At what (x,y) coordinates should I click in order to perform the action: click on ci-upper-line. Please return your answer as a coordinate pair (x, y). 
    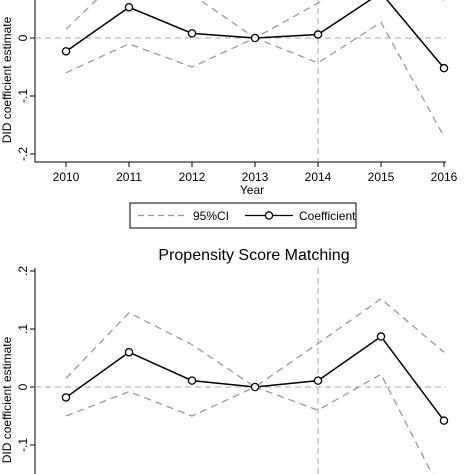
    Looking at the image, I should click on (255, 19).